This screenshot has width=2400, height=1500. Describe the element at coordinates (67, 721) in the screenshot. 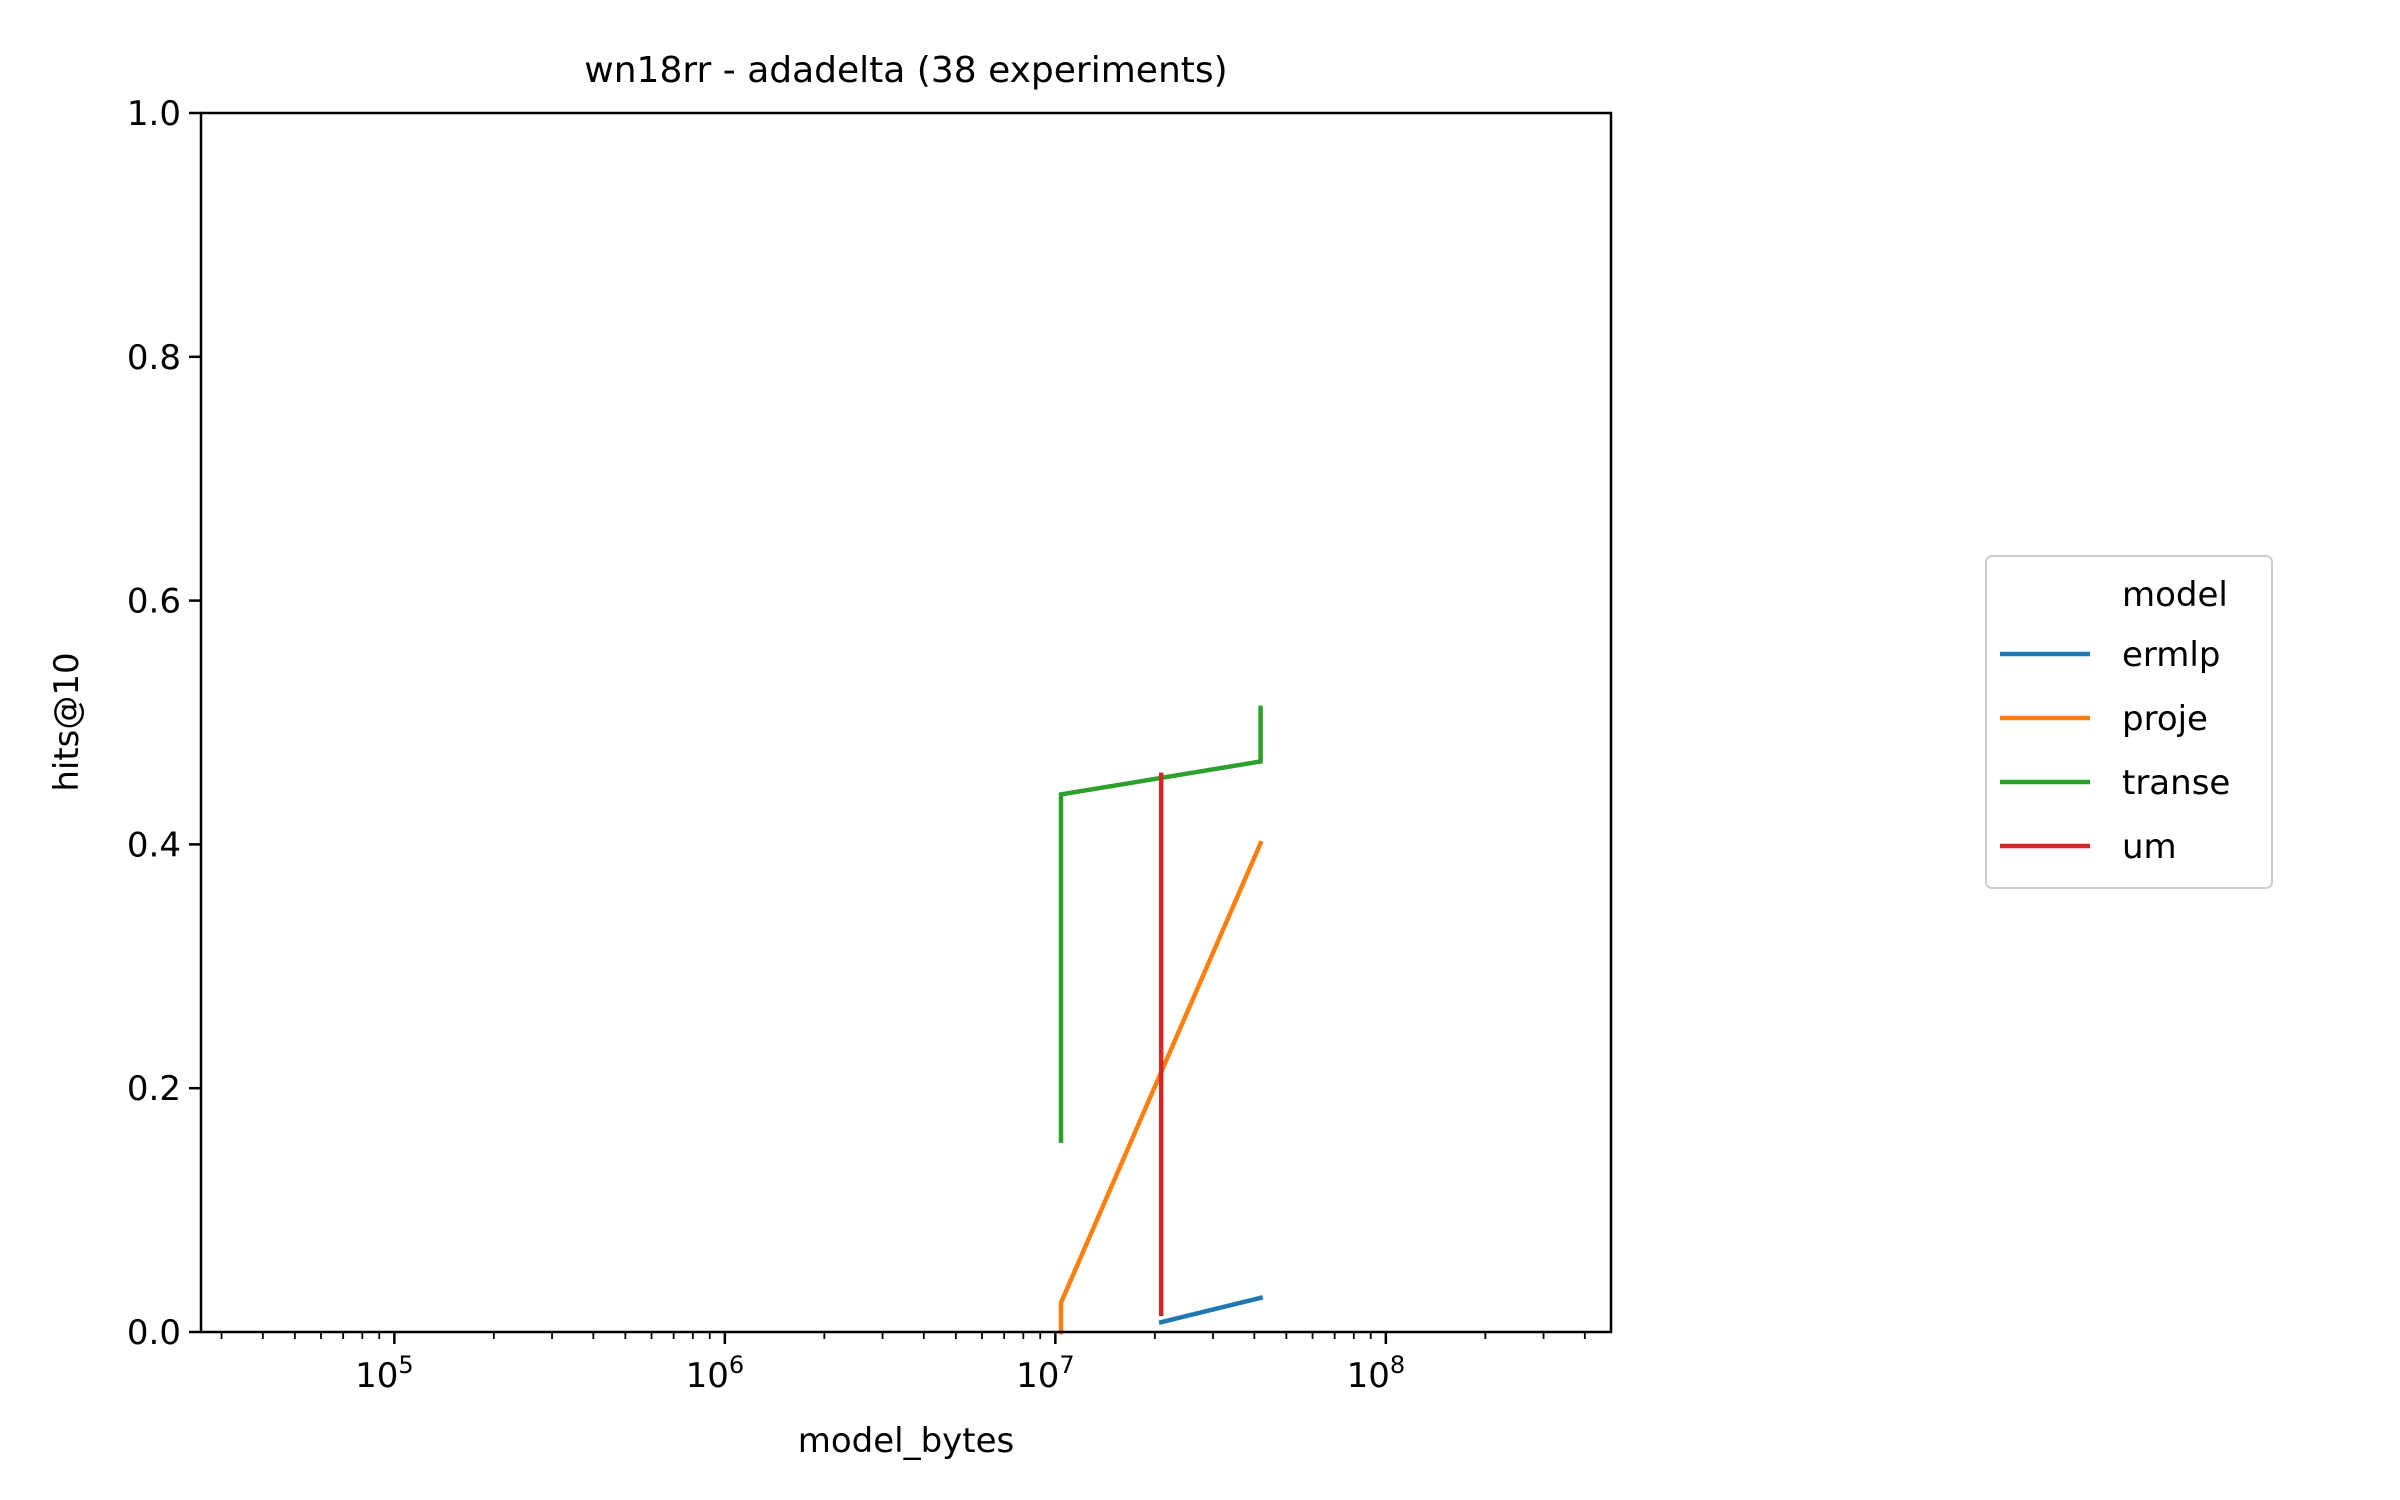

I see `y-axis-label: hits@10` at that location.